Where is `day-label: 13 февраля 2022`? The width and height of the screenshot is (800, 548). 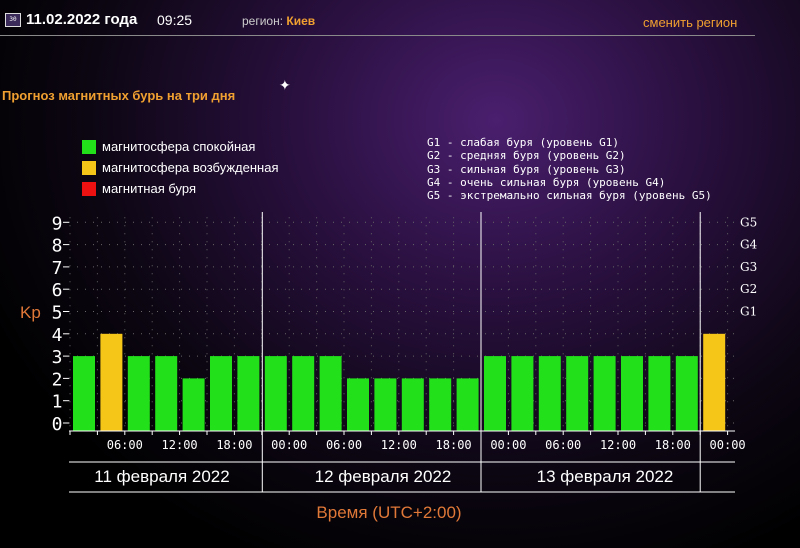
day-label: 13 февраля 2022 is located at coordinates (605, 476).